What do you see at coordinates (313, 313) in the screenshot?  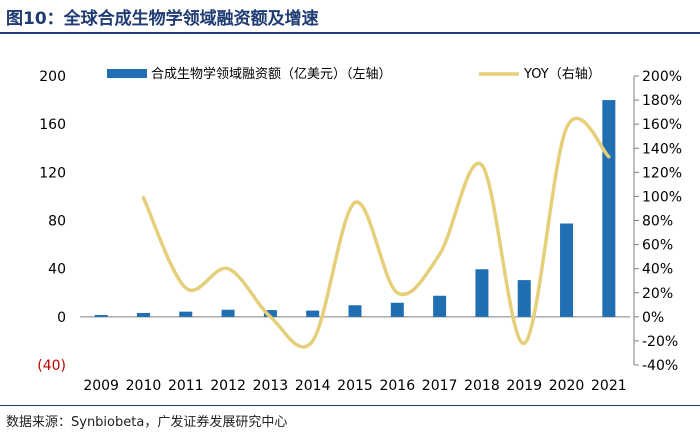 I see `bar-2014` at bounding box center [313, 313].